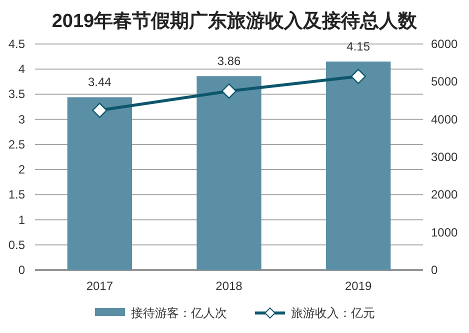 Image resolution: width=469 pixels, height=333 pixels. I want to click on y-tick-label: 2.5, so click(17, 144).